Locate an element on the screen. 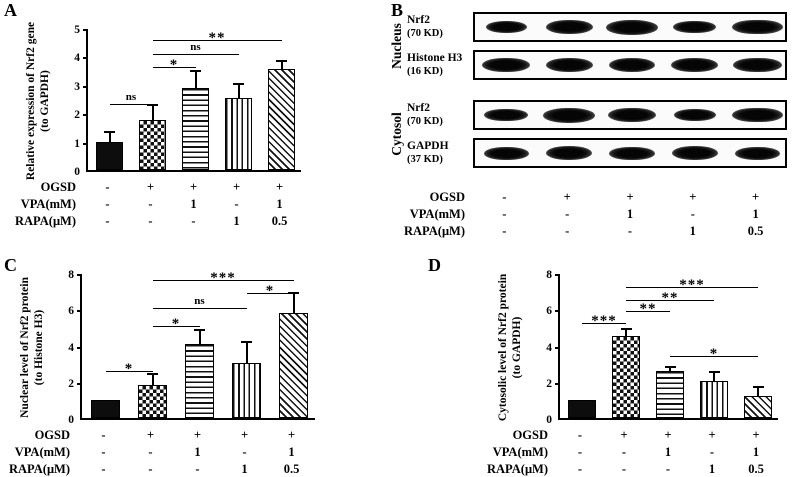  significance-label: ** is located at coordinates (648, 309).